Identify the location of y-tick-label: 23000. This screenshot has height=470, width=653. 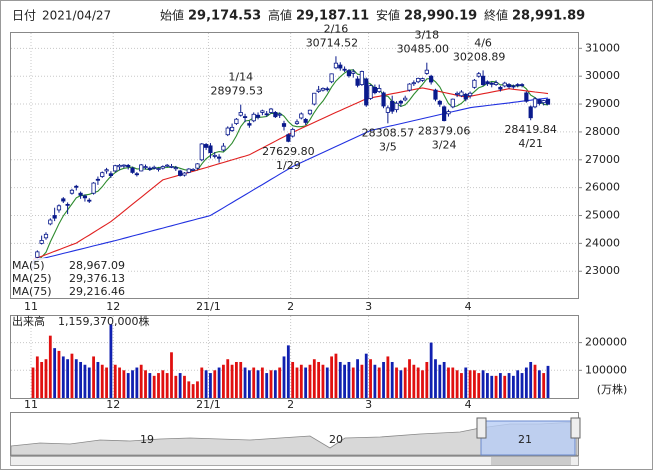
(602, 270).